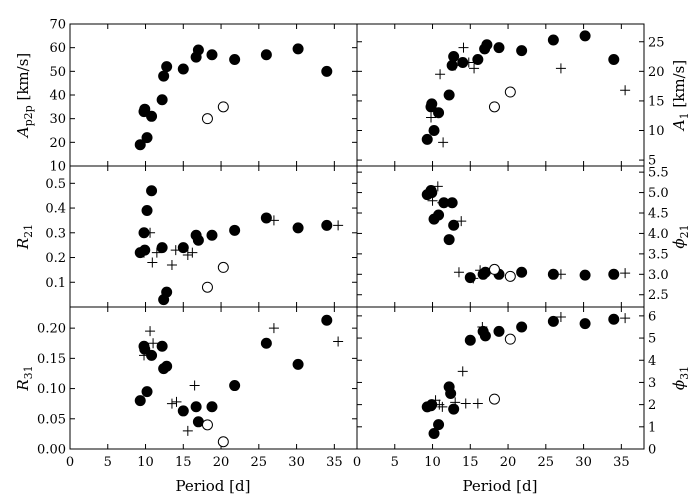  What do you see at coordinates (658, 234) in the screenshot?
I see `y-tick-label-phi21-3: 4.0` at bounding box center [658, 234].